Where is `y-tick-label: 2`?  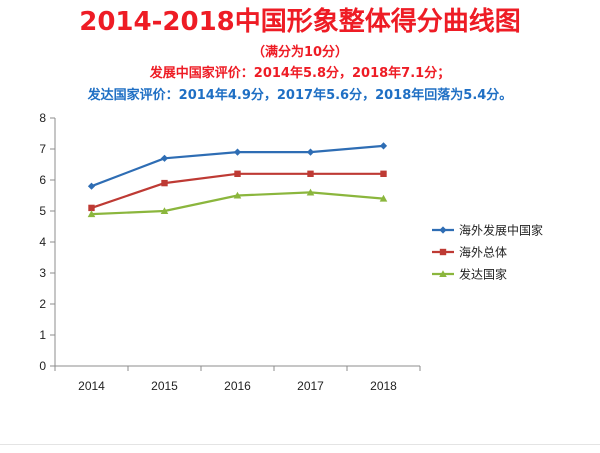
y-tick-label: 2 is located at coordinates (42, 304).